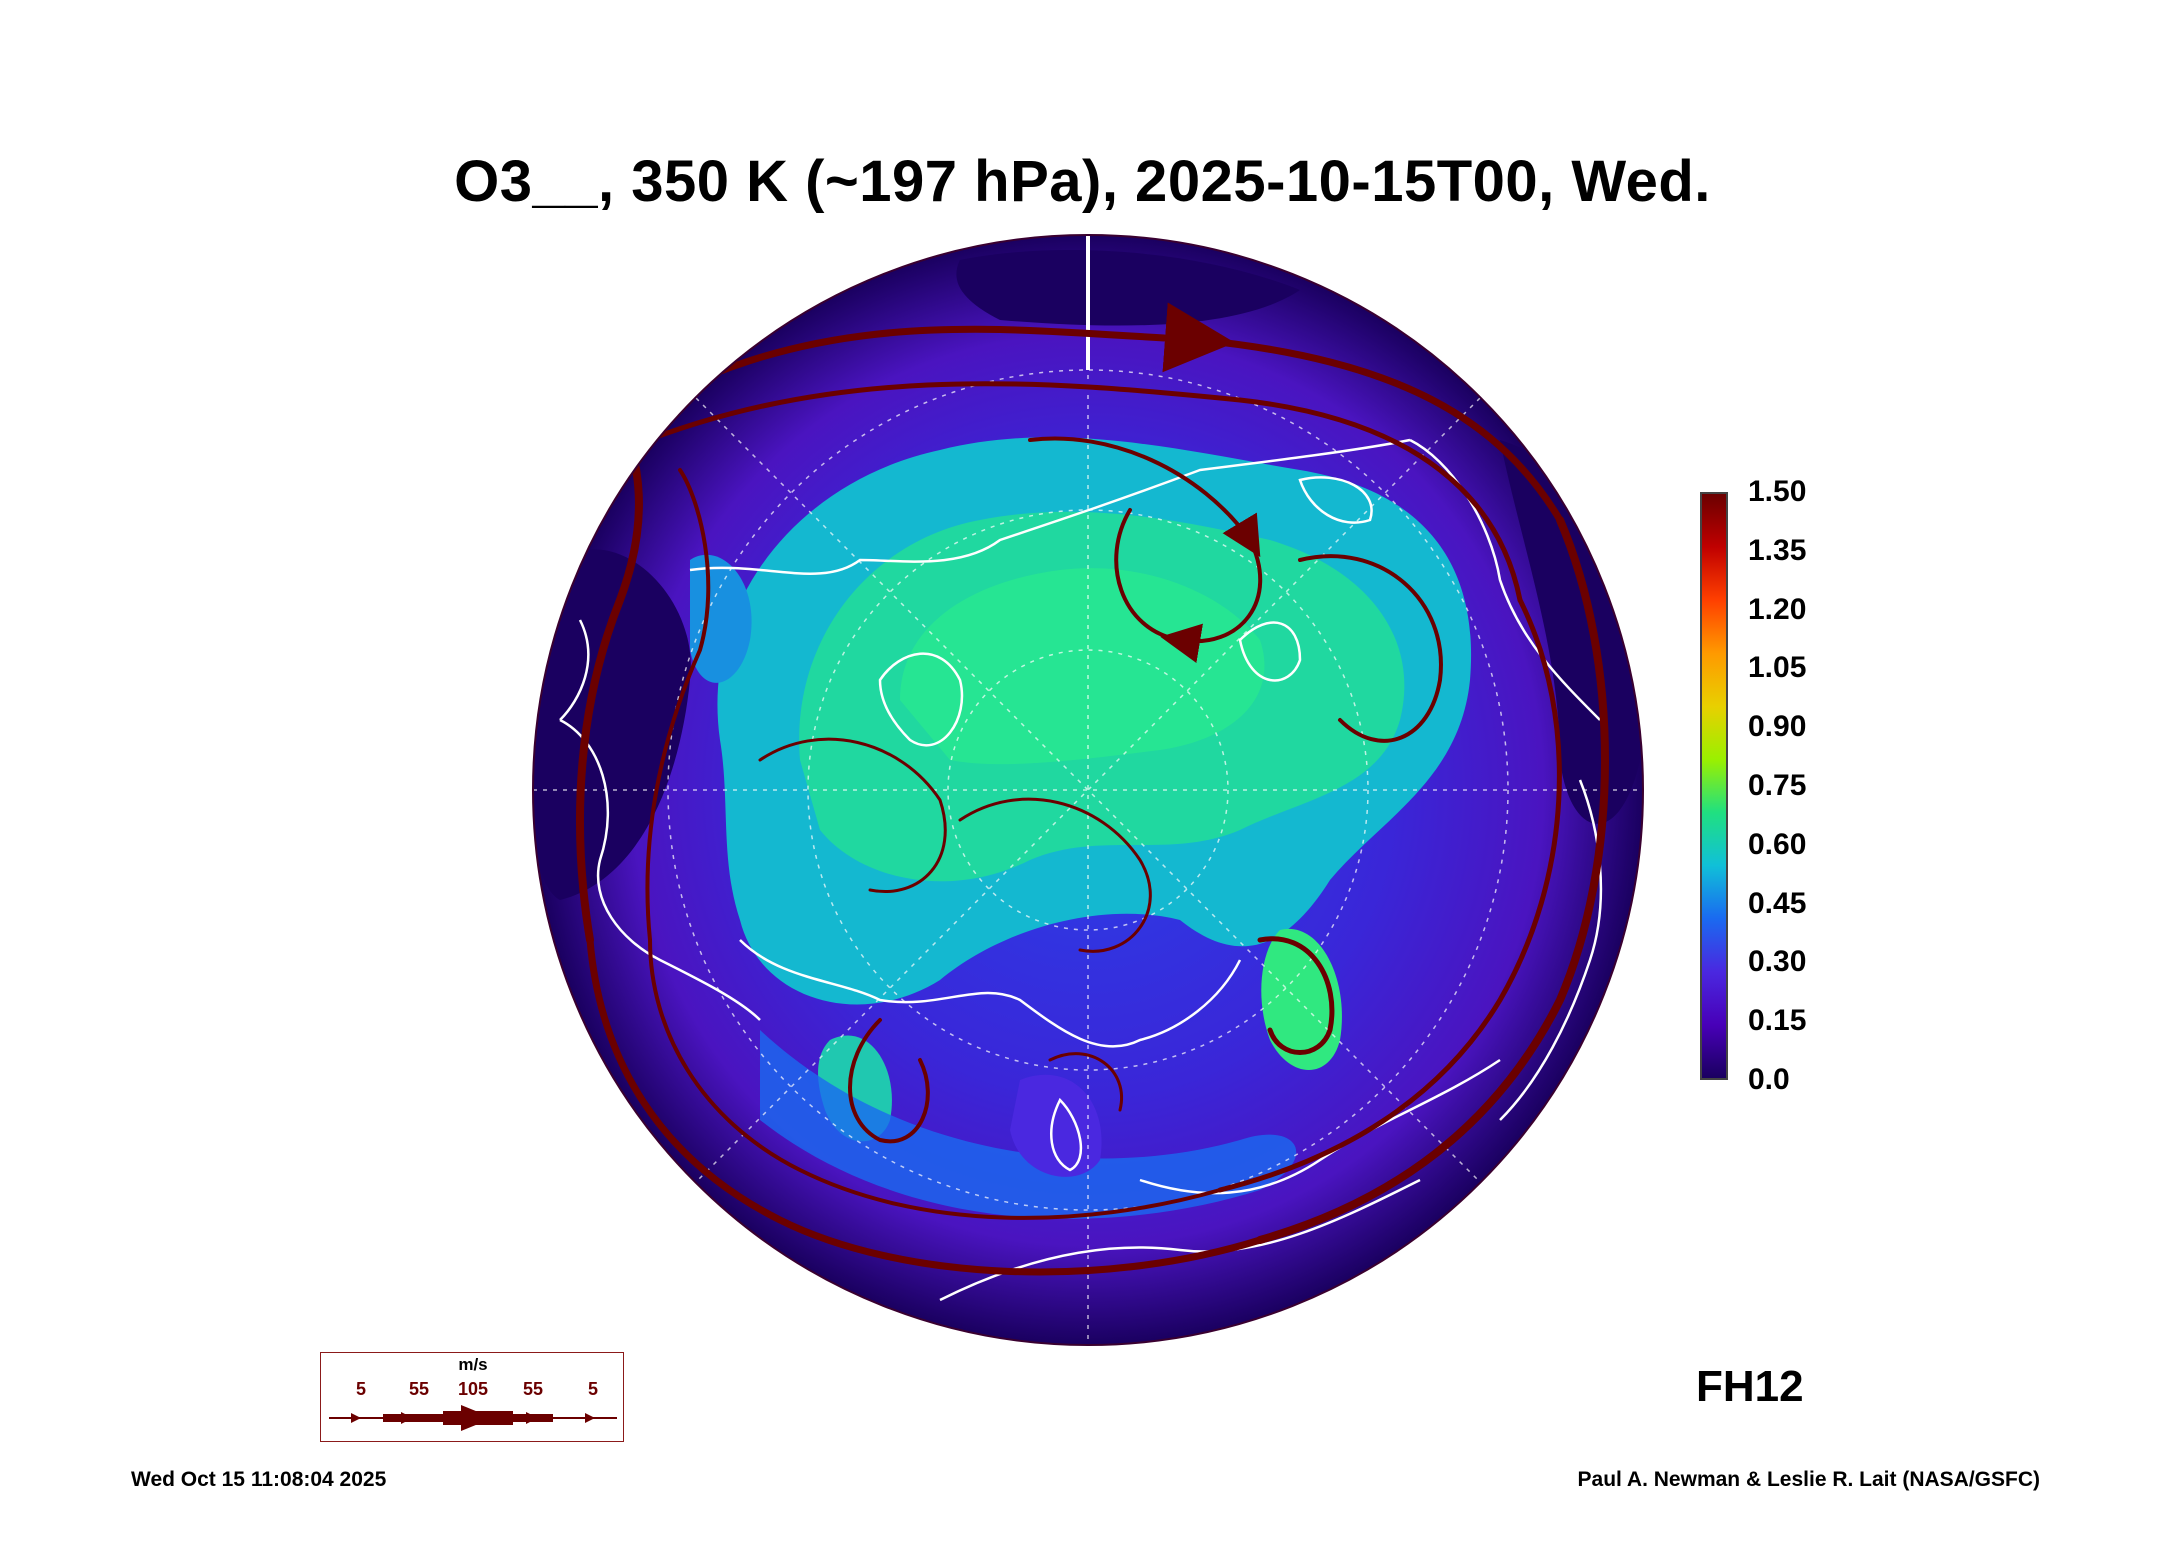 The image size is (2165, 1561). What do you see at coordinates (1750, 1386) in the screenshot?
I see `forecast-hour-label: FH12` at bounding box center [1750, 1386].